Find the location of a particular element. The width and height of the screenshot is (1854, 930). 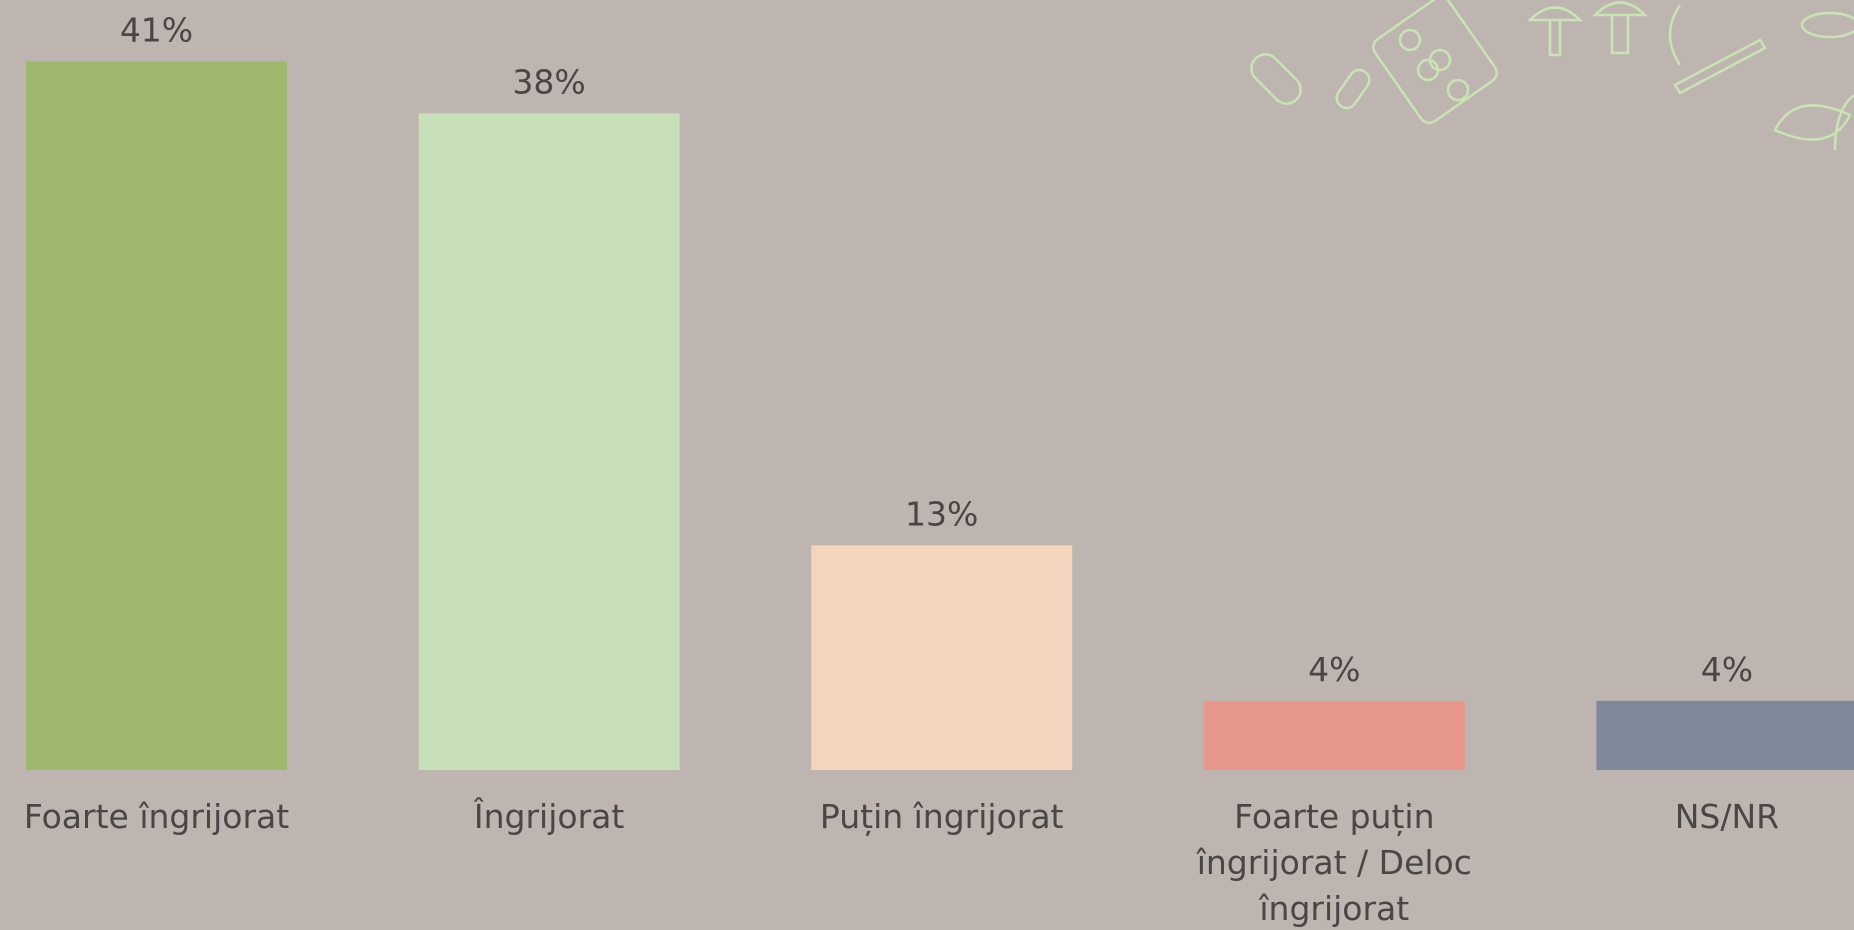

value-label: 13% is located at coordinates (941, 513).